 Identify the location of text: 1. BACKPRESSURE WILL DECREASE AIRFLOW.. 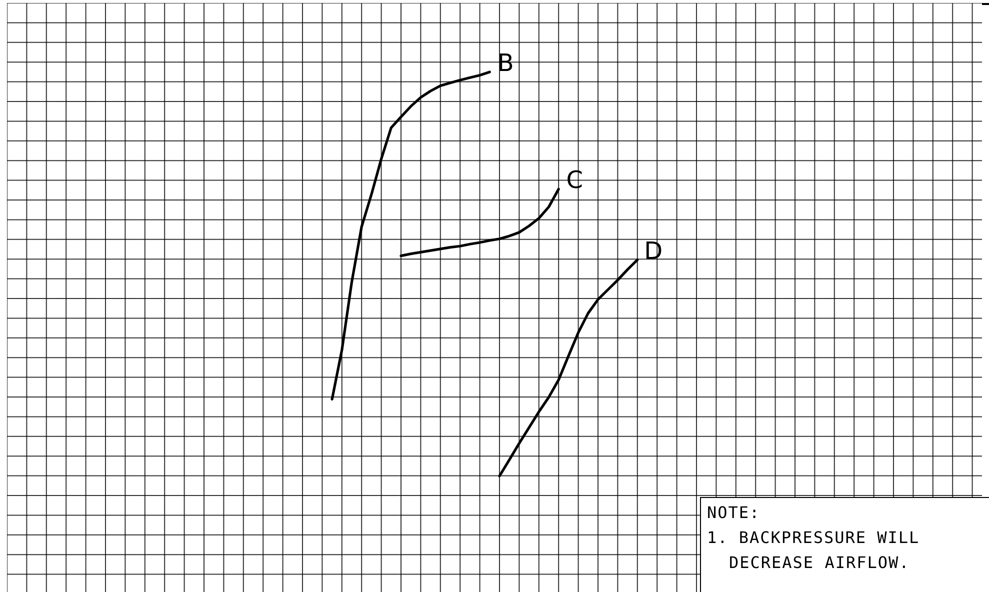
(814, 550).